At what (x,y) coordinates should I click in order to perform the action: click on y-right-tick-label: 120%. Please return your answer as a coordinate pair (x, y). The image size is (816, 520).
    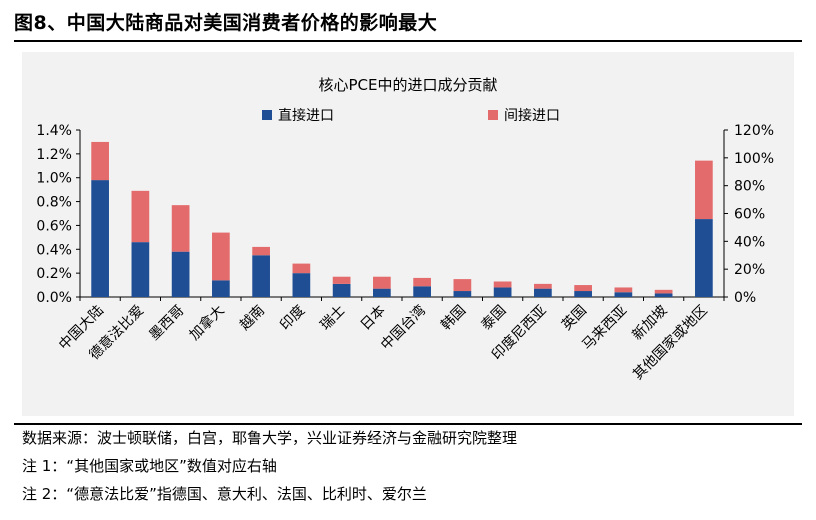
    Looking at the image, I should click on (754, 131).